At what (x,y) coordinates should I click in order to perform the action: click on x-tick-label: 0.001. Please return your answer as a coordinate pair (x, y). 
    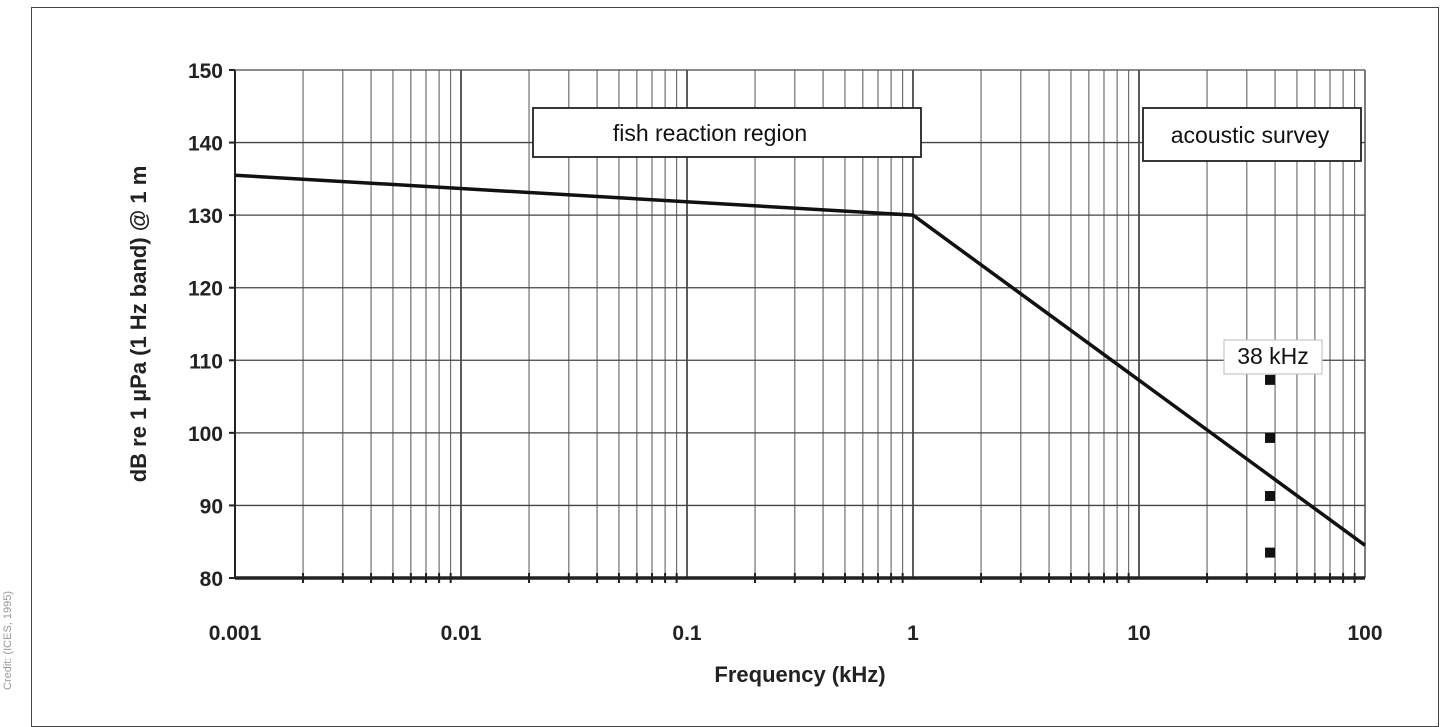
    Looking at the image, I should click on (235, 633).